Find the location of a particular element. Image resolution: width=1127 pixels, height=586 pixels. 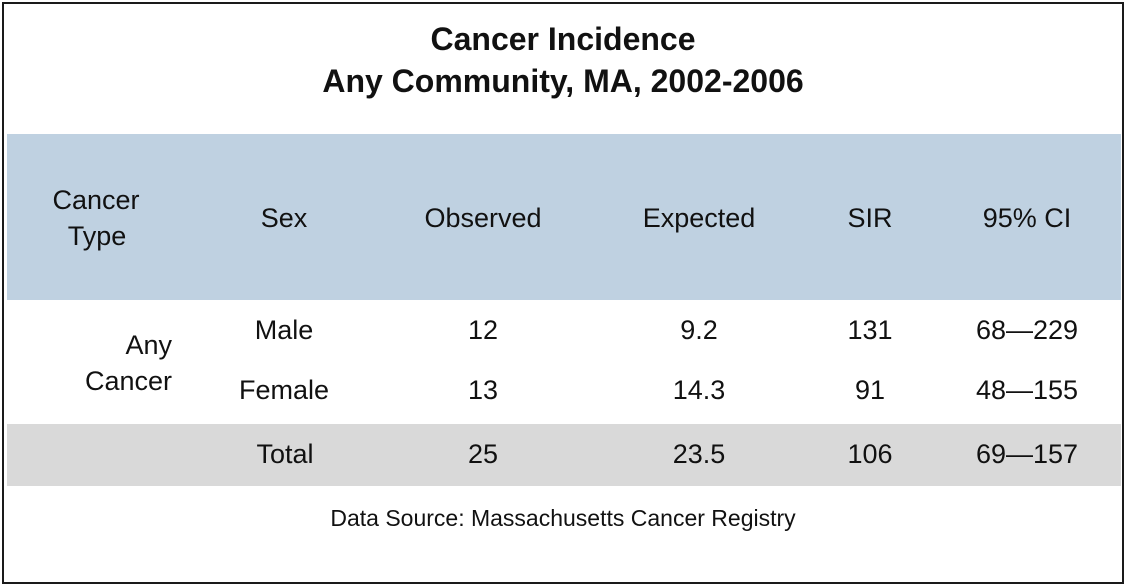

group-cancer-line1: Any is located at coordinates (148, 345).